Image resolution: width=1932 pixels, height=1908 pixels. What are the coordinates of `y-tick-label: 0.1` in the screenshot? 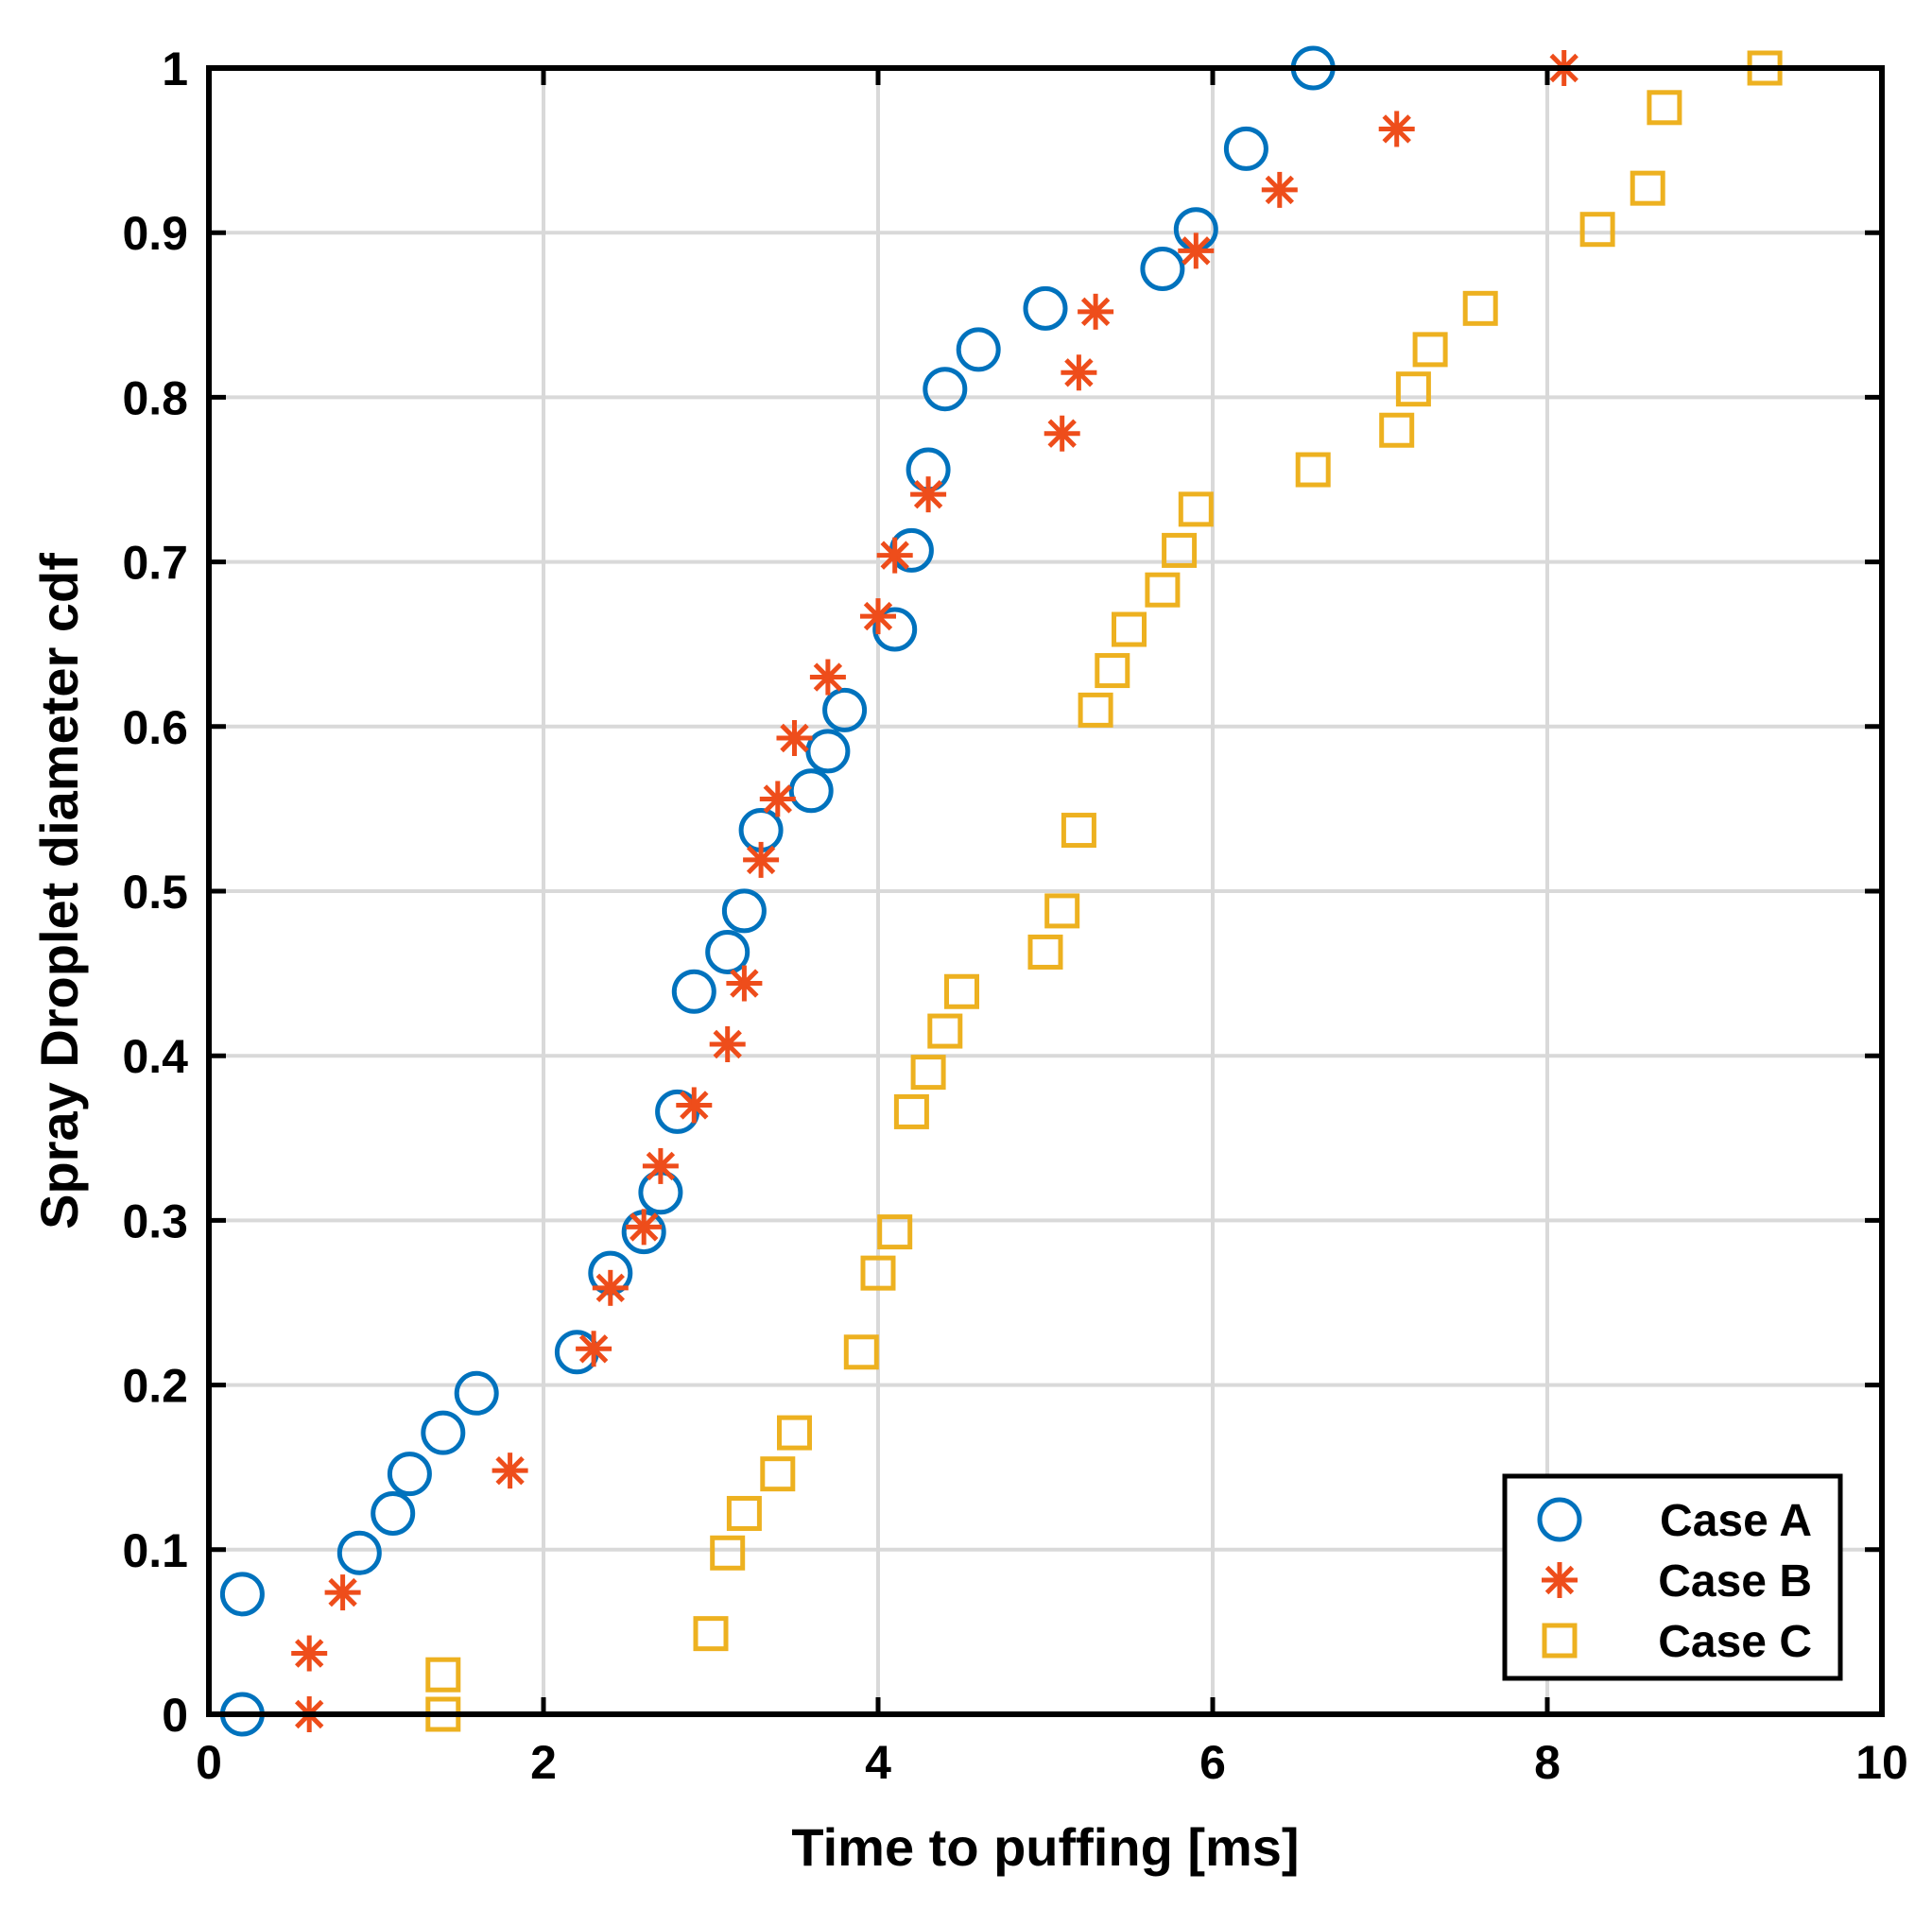 It's located at (155, 1550).